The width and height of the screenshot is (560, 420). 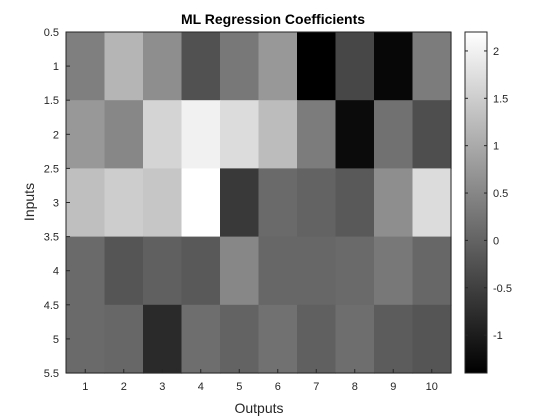 I want to click on y-axis-ticks: 0.5 1 1.5 2 2.5 3 3.5 4 4.5 5 5.5, so click(x=57, y=203).